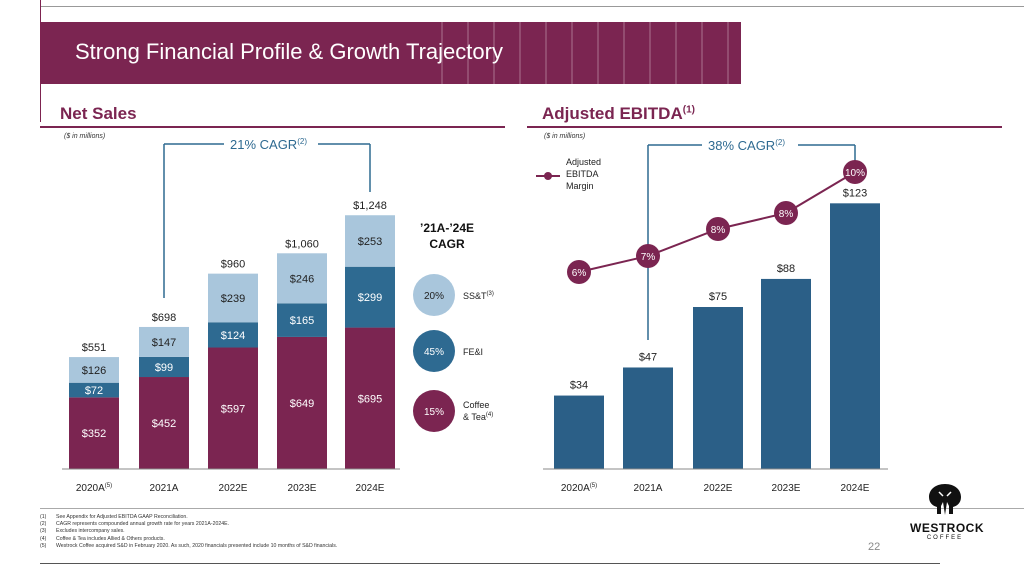  I want to click on eb-x-tick-label: 2024E, so click(855, 488).